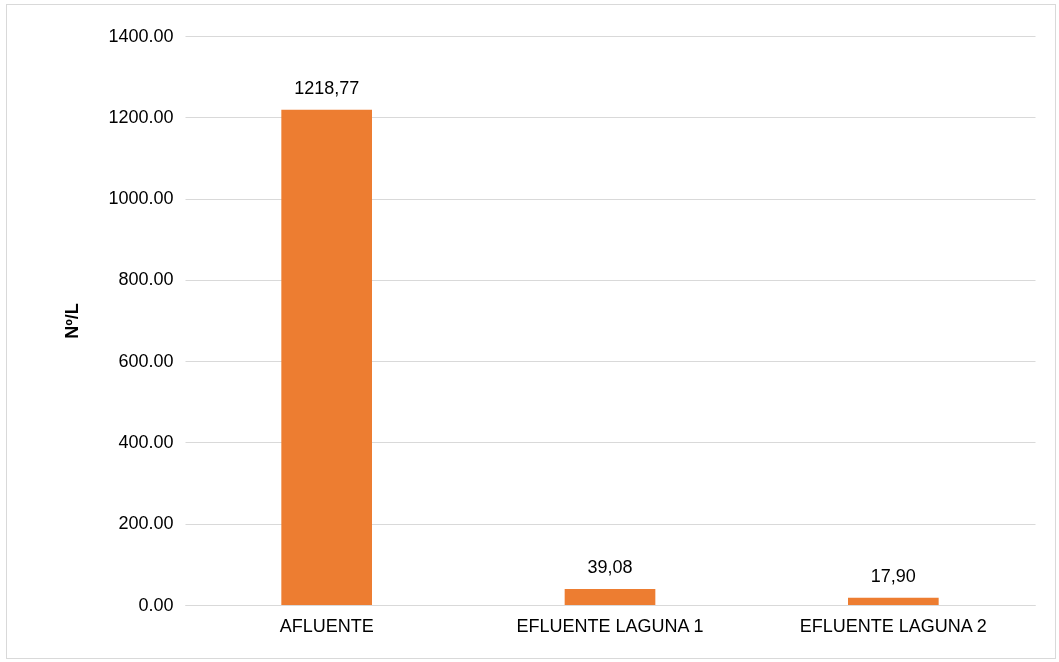 This screenshot has width=1059, height=662. What do you see at coordinates (893, 575) in the screenshot?
I see `data-label: 17,90` at bounding box center [893, 575].